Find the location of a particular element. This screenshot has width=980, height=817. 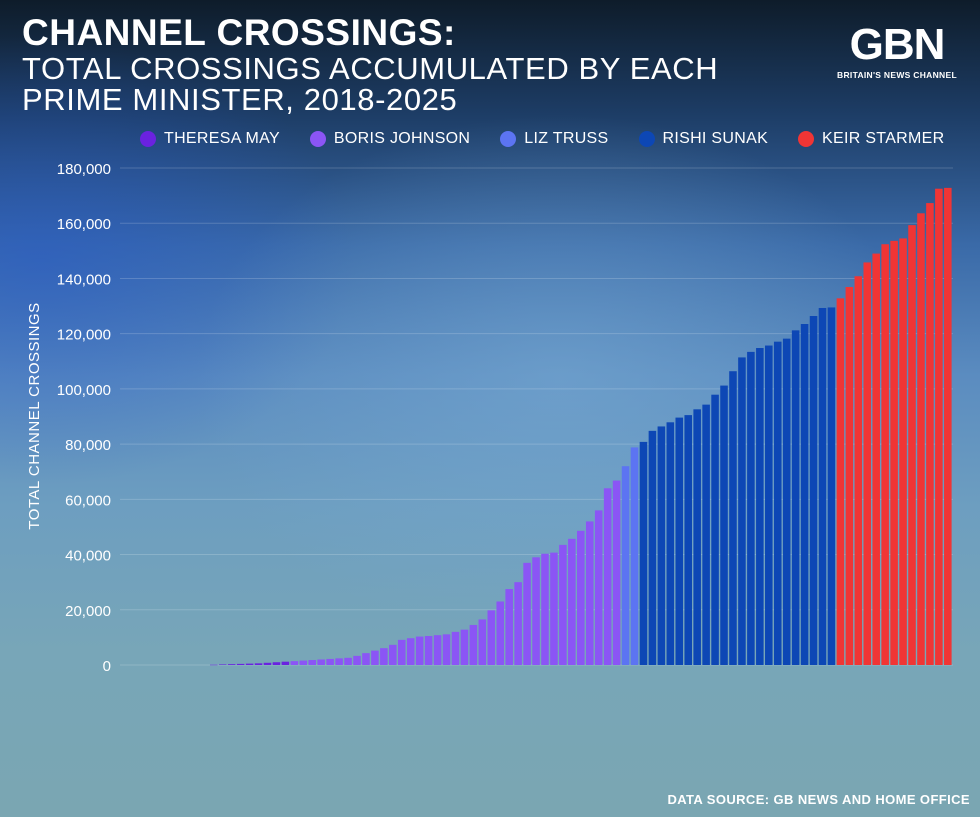

y-tick-label: 80,000 is located at coordinates (88, 445).